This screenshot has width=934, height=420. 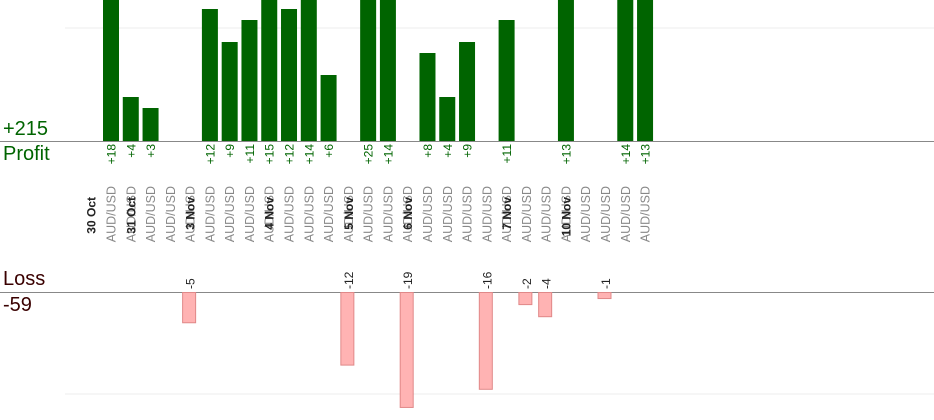 What do you see at coordinates (408, 280) in the screenshot?
I see `loss-value-label: -19` at bounding box center [408, 280].